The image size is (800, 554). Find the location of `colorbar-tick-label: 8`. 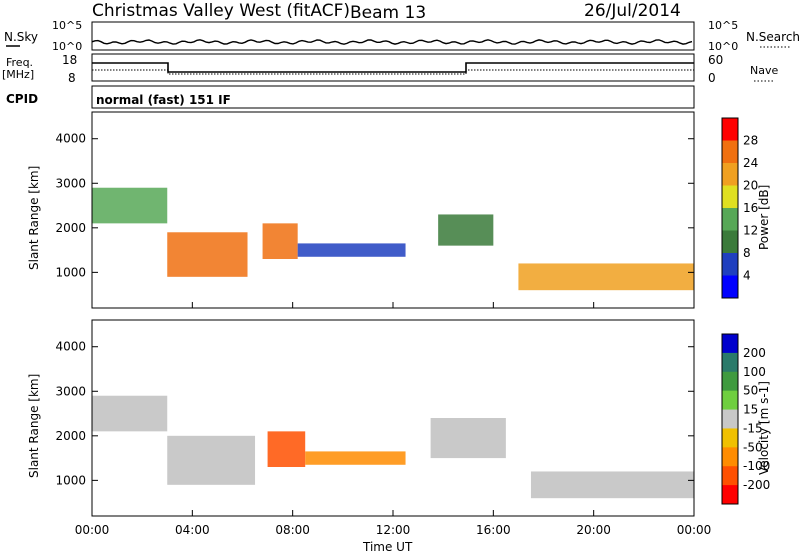

colorbar-tick-label: 8 is located at coordinates (747, 253).